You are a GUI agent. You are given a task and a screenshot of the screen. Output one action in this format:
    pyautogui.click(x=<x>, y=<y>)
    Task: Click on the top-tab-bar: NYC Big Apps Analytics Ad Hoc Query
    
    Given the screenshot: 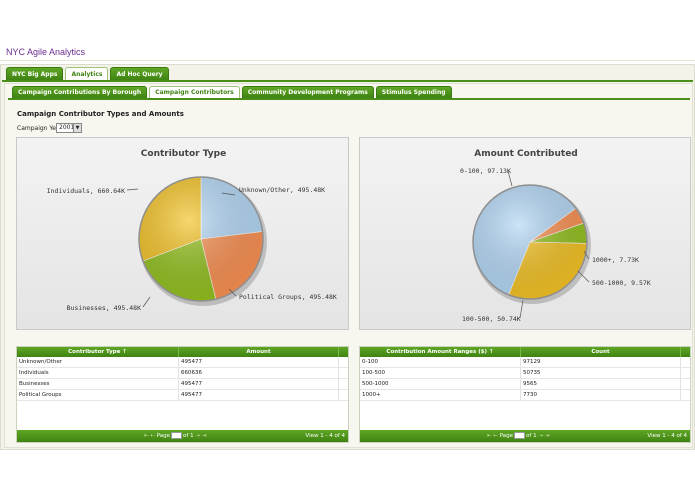 What is the action you would take?
    pyautogui.click(x=87, y=73)
    